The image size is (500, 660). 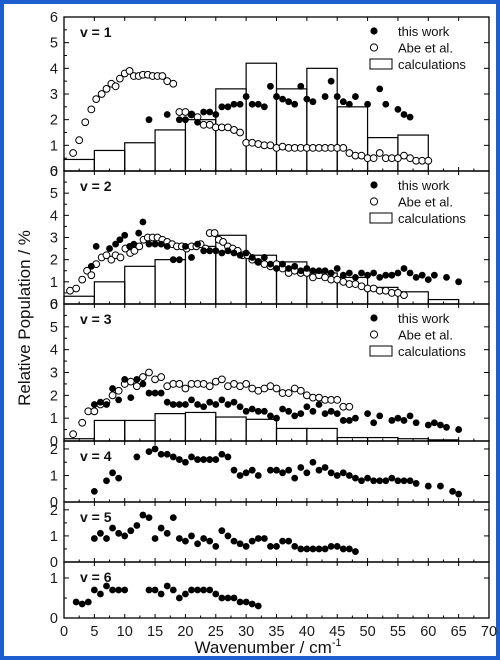 What do you see at coordinates (54, 18) in the screenshot?
I see `y-tick-label: 6` at bounding box center [54, 18].